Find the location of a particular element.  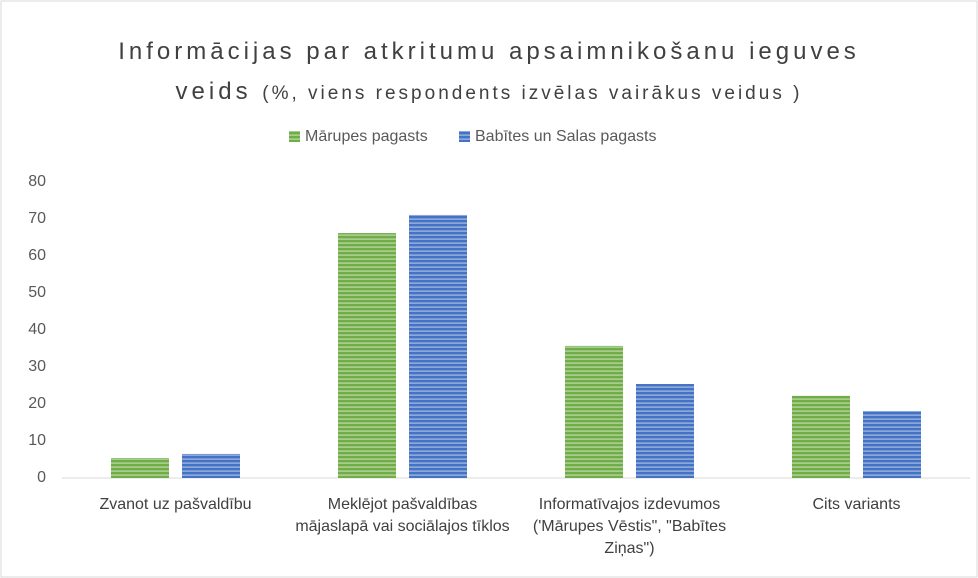

y-tick-label: 0 is located at coordinates (41, 477).